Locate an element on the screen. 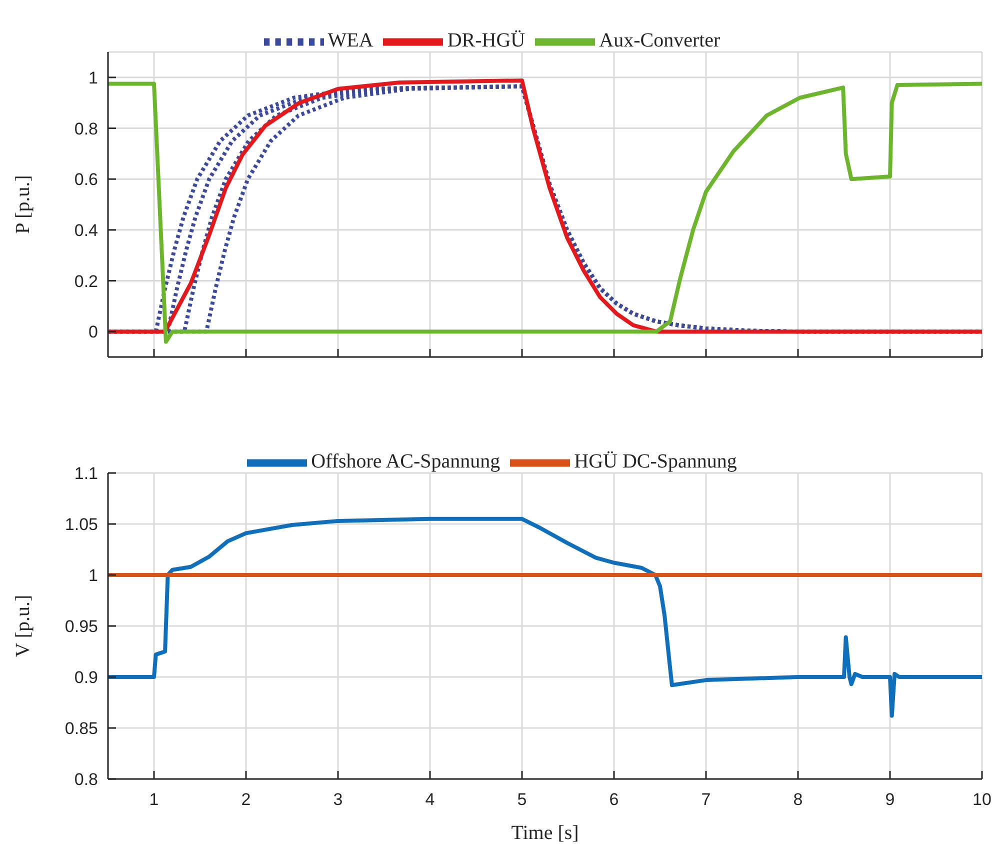 Image resolution: width=997 pixels, height=847 pixels. y-tick-label: 1.1 is located at coordinates (86, 474).